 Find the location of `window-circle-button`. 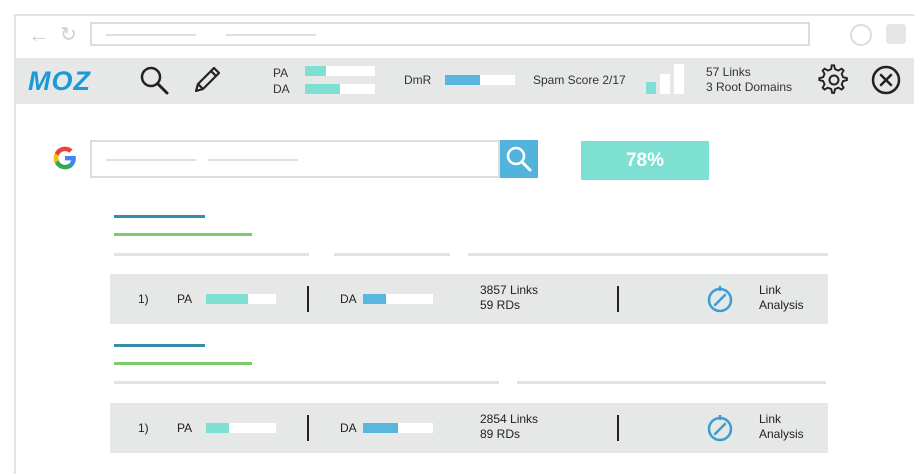

window-circle-button is located at coordinates (861, 35).